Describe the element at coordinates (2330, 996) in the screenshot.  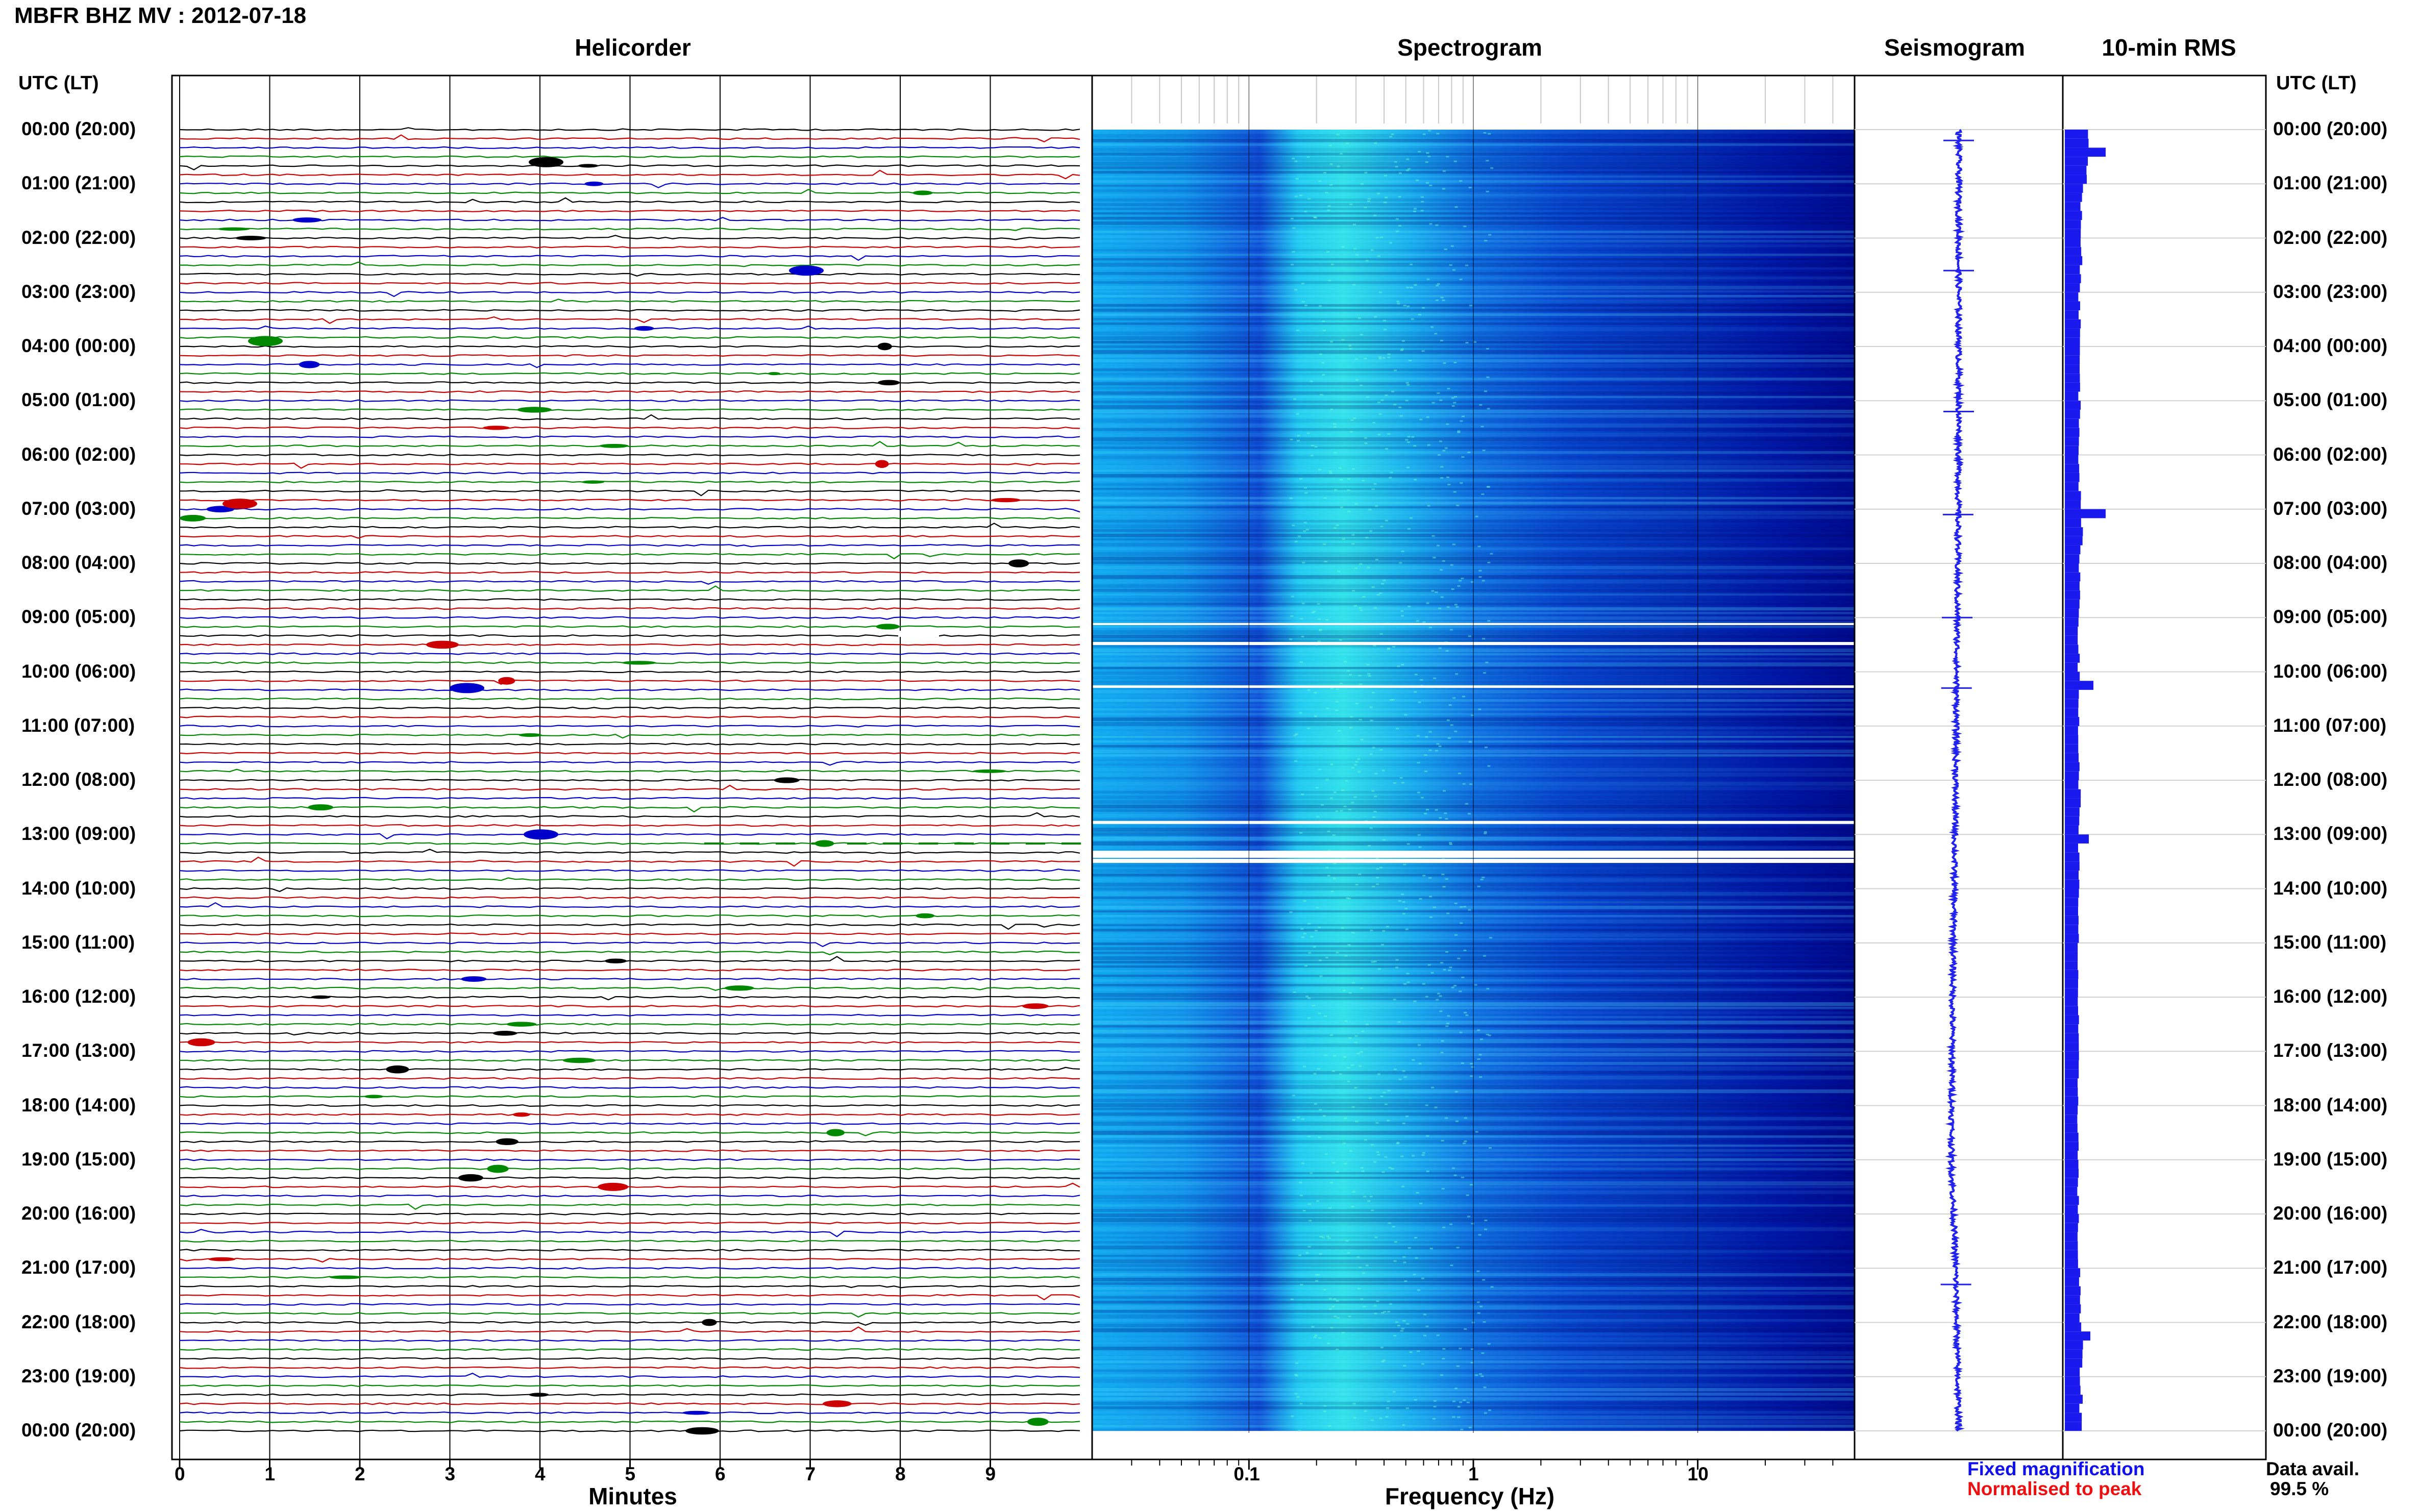
I see `time-label-right: 16:00 (12:00)` at that location.